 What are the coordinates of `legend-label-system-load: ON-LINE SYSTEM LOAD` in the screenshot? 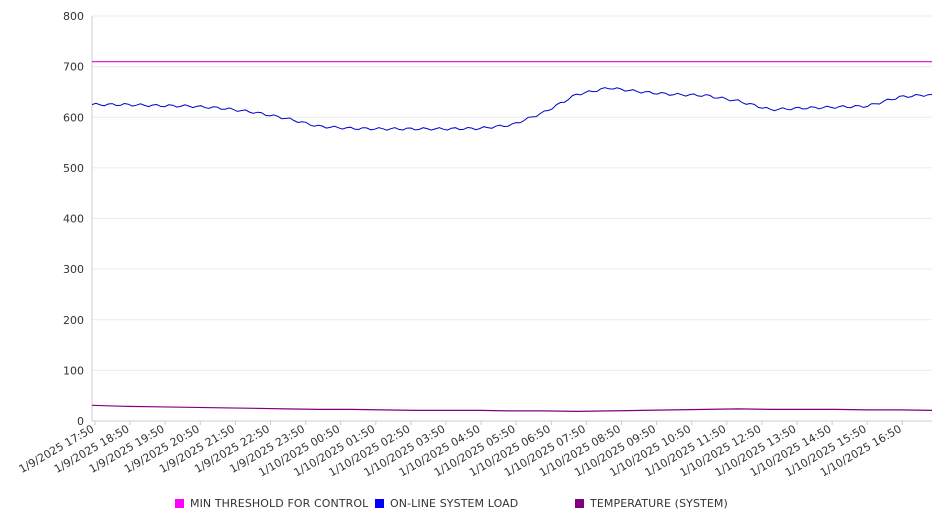 It's located at (454, 503).